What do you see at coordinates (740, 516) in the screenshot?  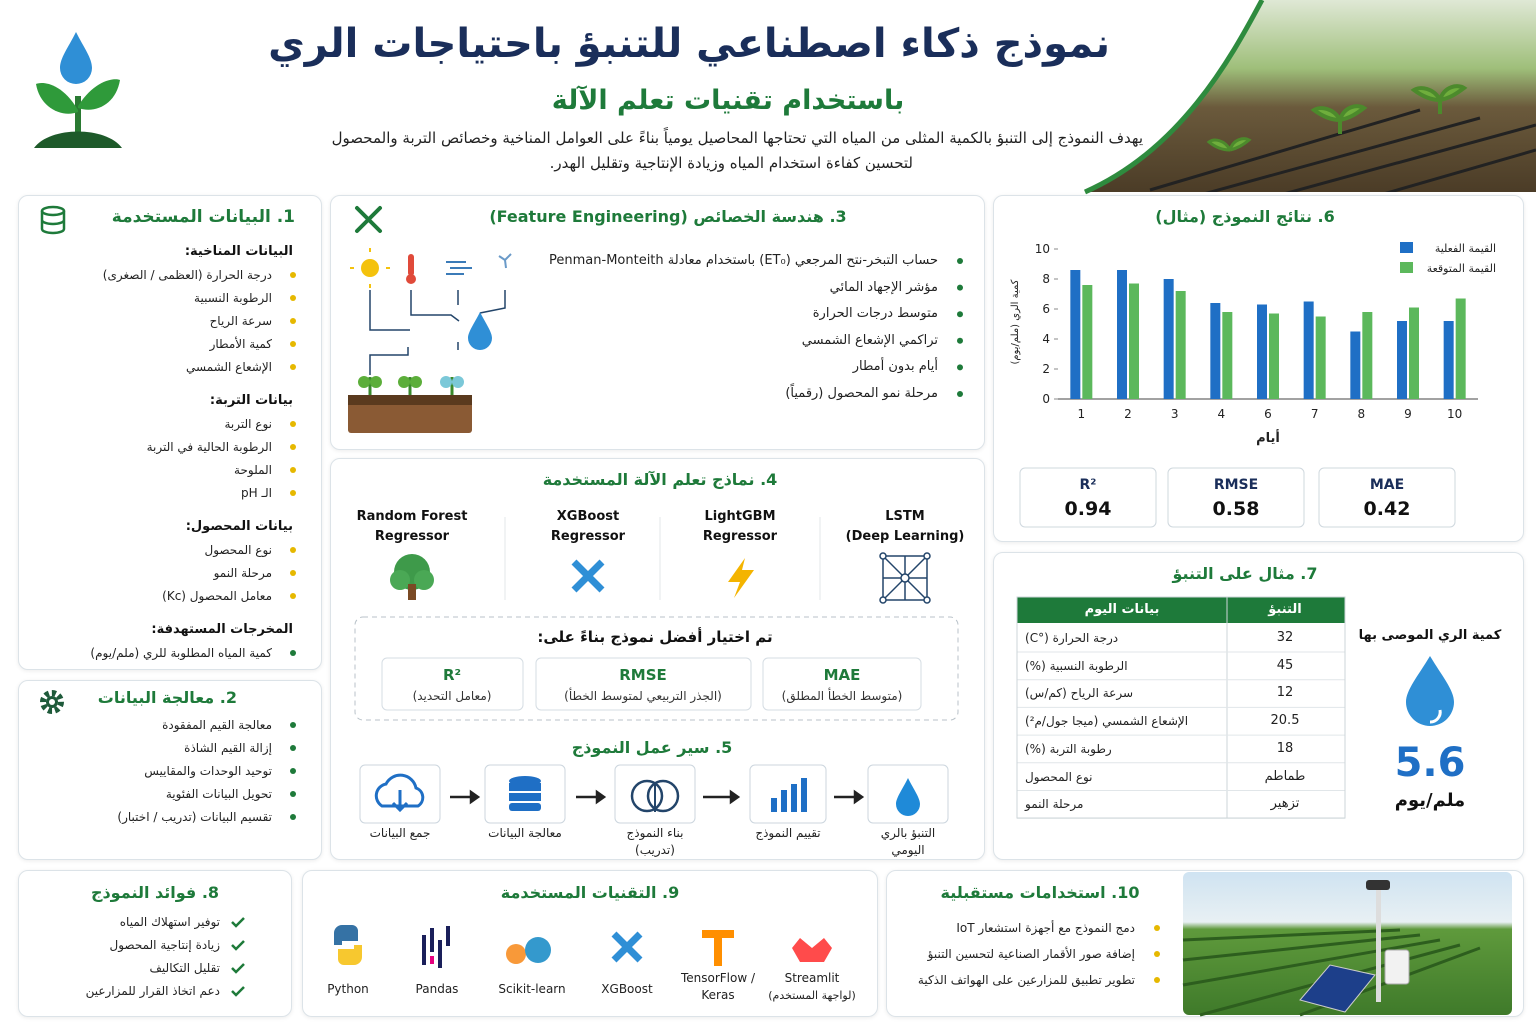 I see `model-name: LightGBM` at bounding box center [740, 516].